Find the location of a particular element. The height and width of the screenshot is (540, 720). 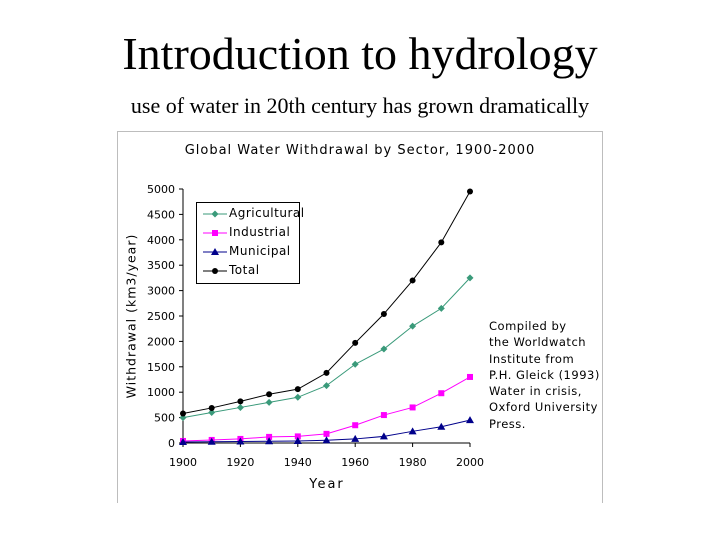

legend-marker-total is located at coordinates (215, 271).